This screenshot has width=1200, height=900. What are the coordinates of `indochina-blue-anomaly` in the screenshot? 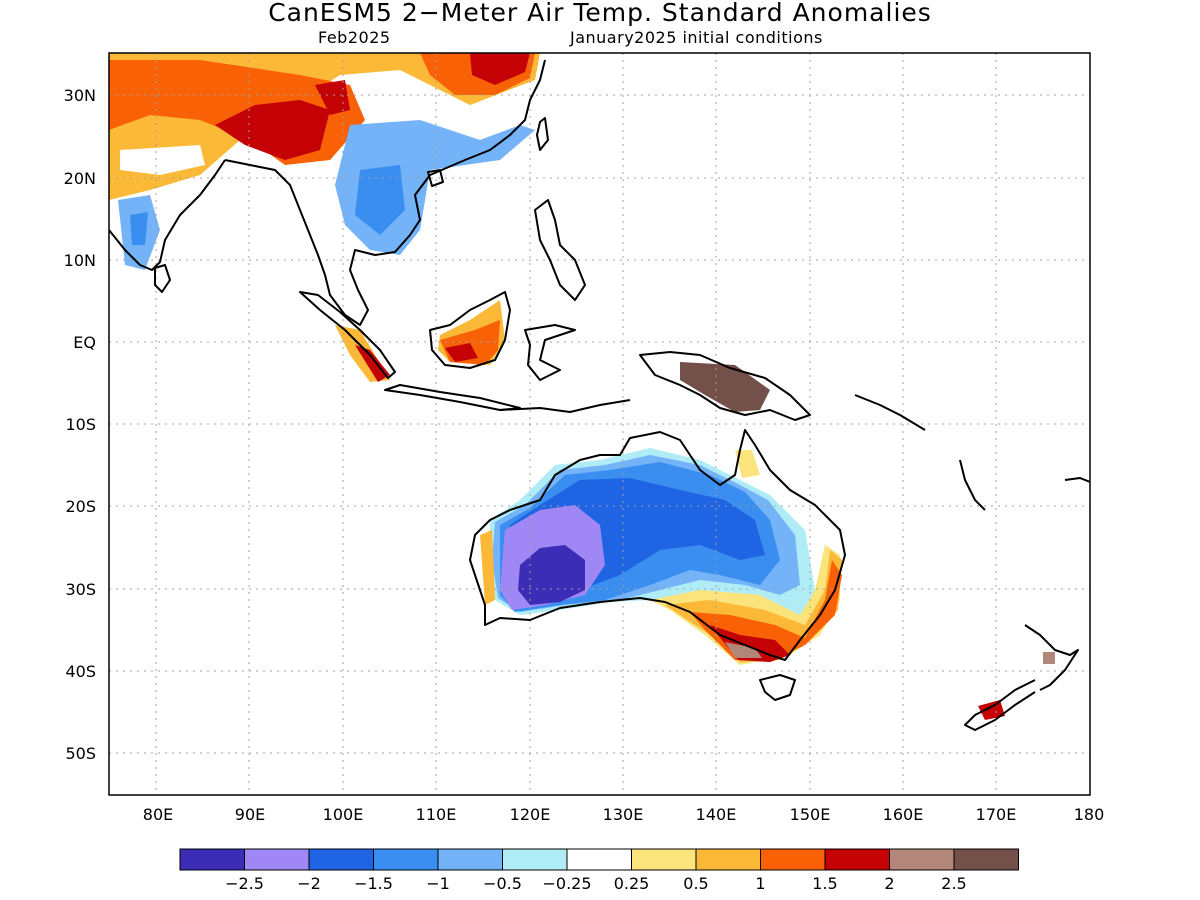 It's located at (380, 200).